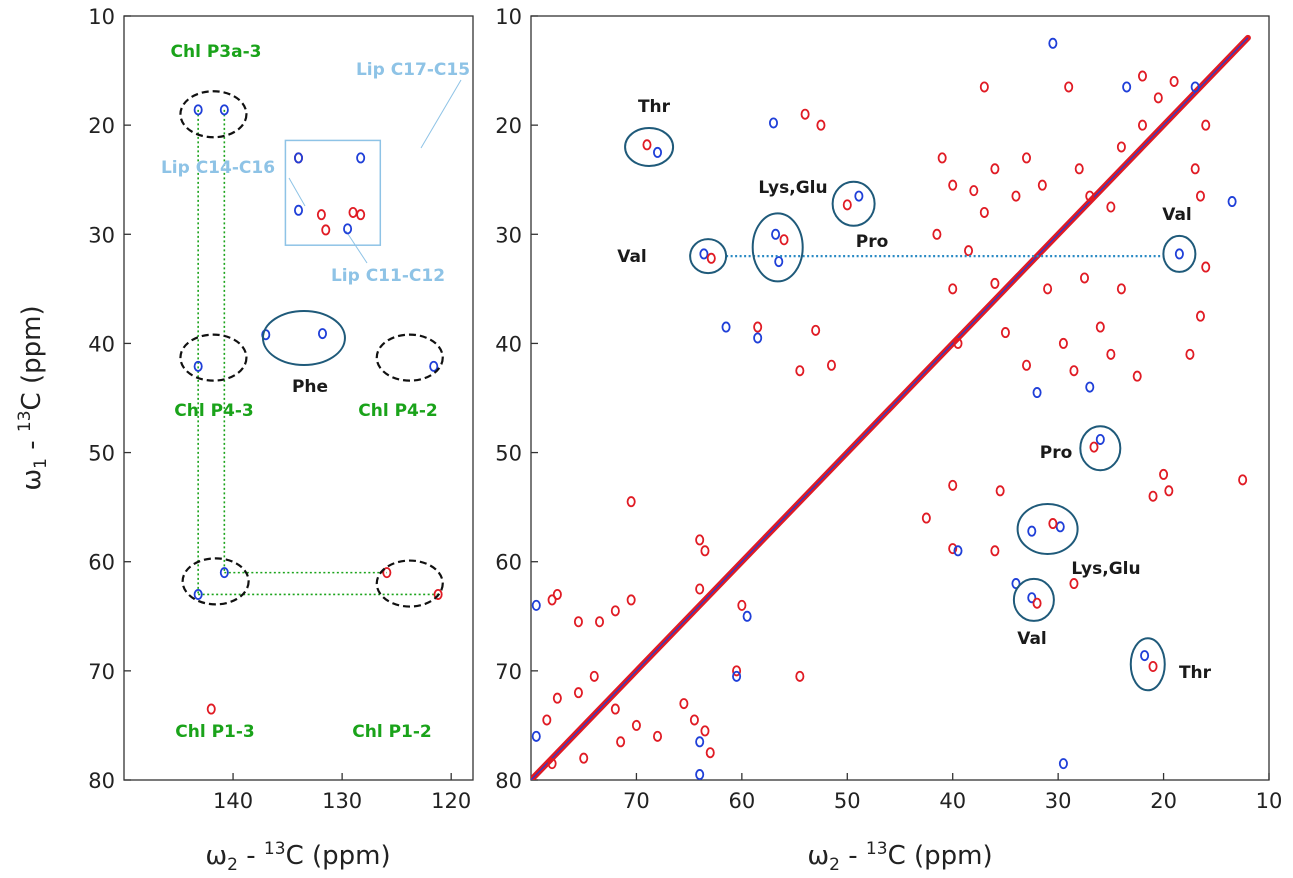  What do you see at coordinates (215, 732) in the screenshot?
I see `chl-label: Chl P1-3` at bounding box center [215, 732].